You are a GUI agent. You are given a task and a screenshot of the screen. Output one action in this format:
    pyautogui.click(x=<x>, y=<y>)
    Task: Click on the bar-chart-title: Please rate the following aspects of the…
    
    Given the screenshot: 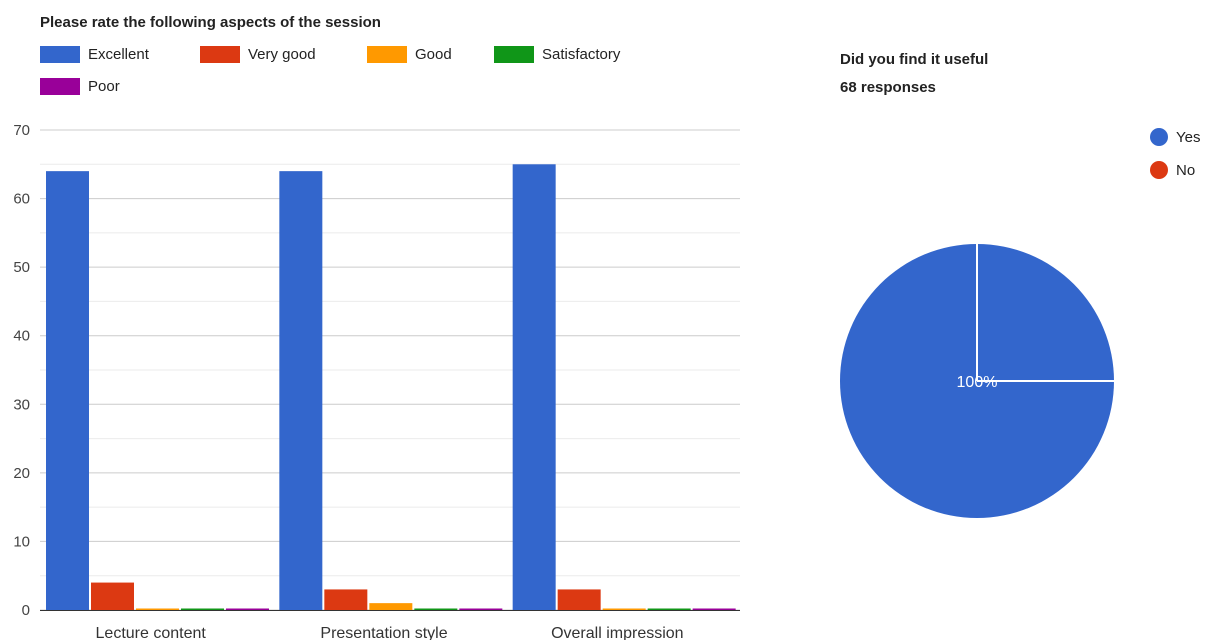 What is the action you would take?
    pyautogui.click(x=210, y=22)
    